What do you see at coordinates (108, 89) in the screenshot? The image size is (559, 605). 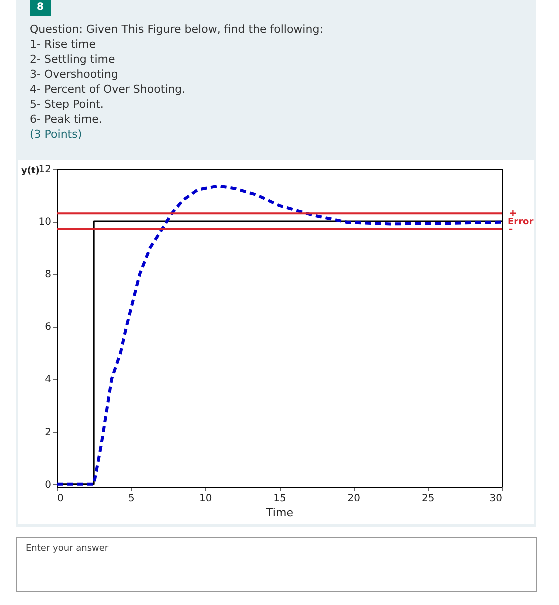 I see `text: 4- Percent of Over Shooting.` at bounding box center [108, 89].